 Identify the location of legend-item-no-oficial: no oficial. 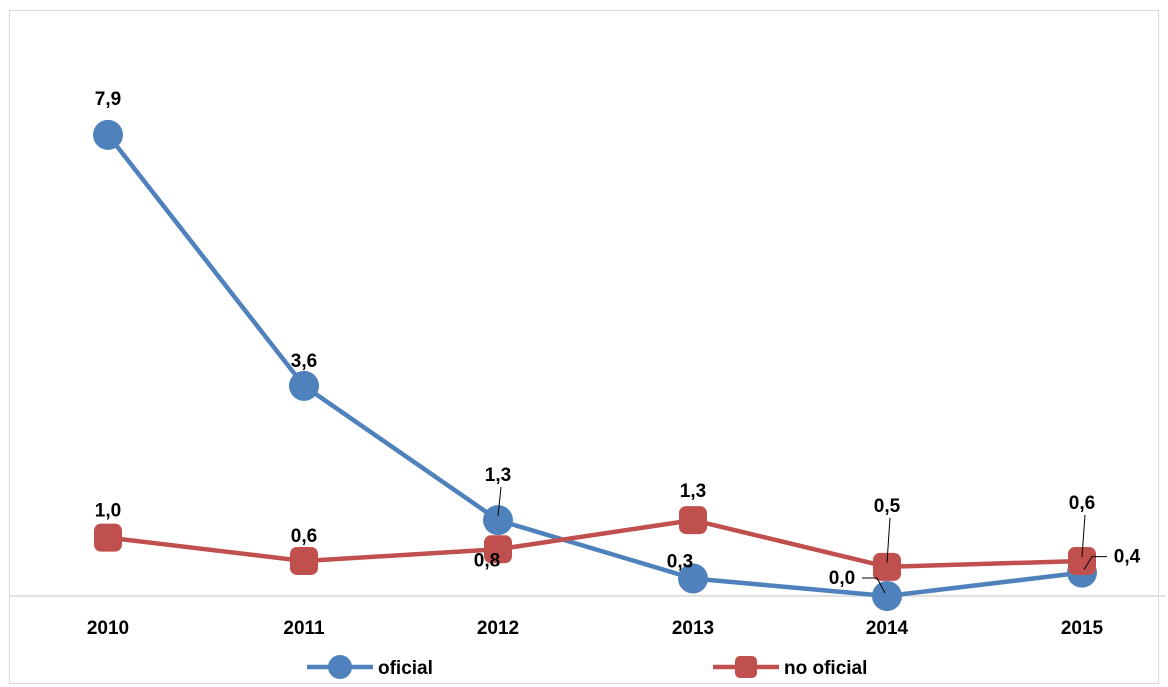
(790, 667).